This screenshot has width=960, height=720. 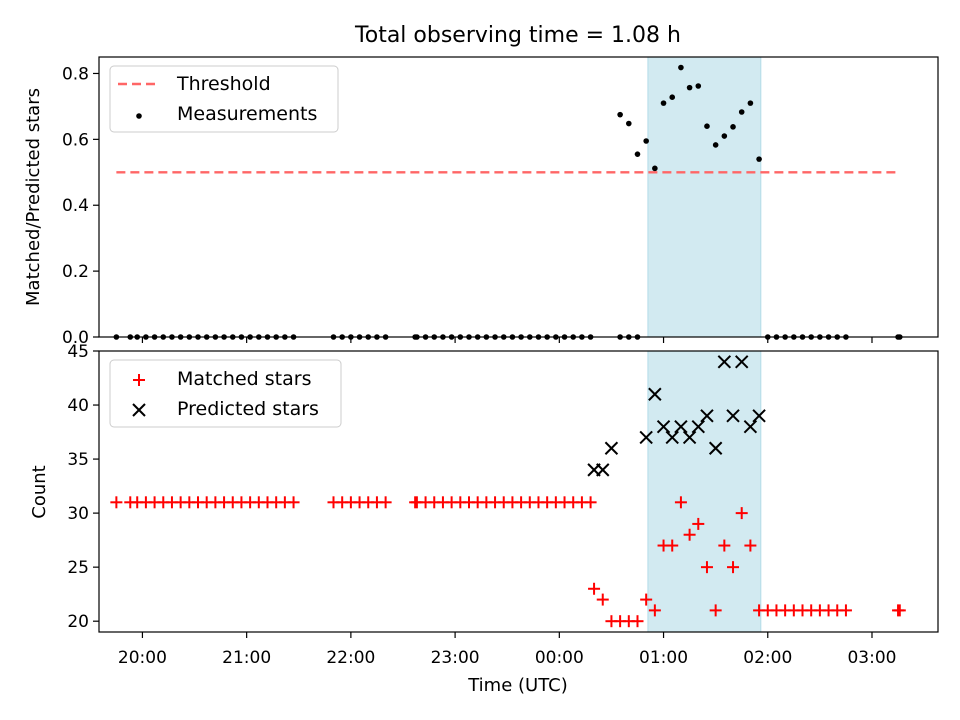 What do you see at coordinates (33, 197) in the screenshot?
I see `top-y-axis-label: Matched/Predicted stars` at bounding box center [33, 197].